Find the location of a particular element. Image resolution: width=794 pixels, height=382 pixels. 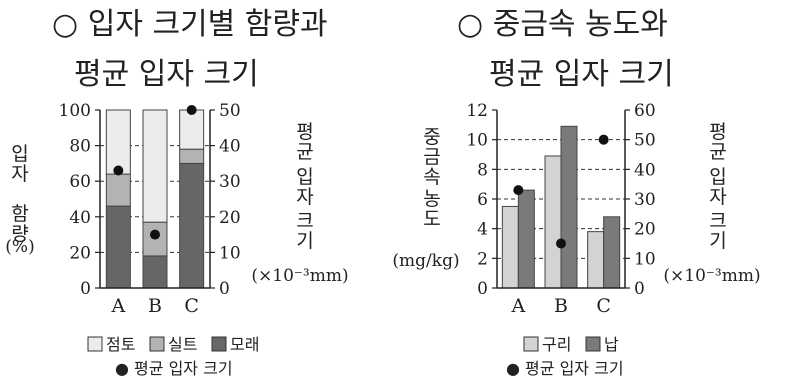

tick-label-left: 20 is located at coordinates (80, 253).